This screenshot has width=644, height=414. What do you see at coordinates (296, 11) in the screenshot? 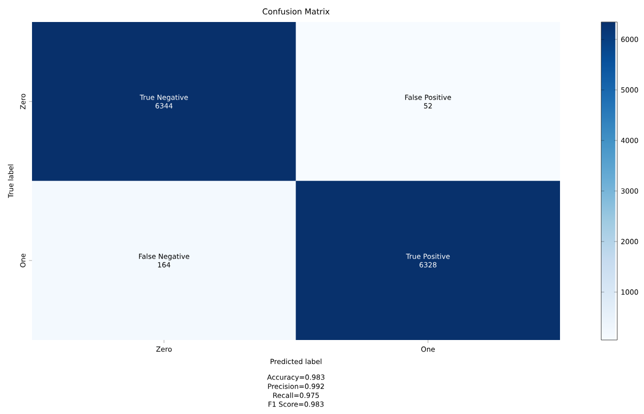
I see `chart-title: Confusion Matrix` at bounding box center [296, 11].